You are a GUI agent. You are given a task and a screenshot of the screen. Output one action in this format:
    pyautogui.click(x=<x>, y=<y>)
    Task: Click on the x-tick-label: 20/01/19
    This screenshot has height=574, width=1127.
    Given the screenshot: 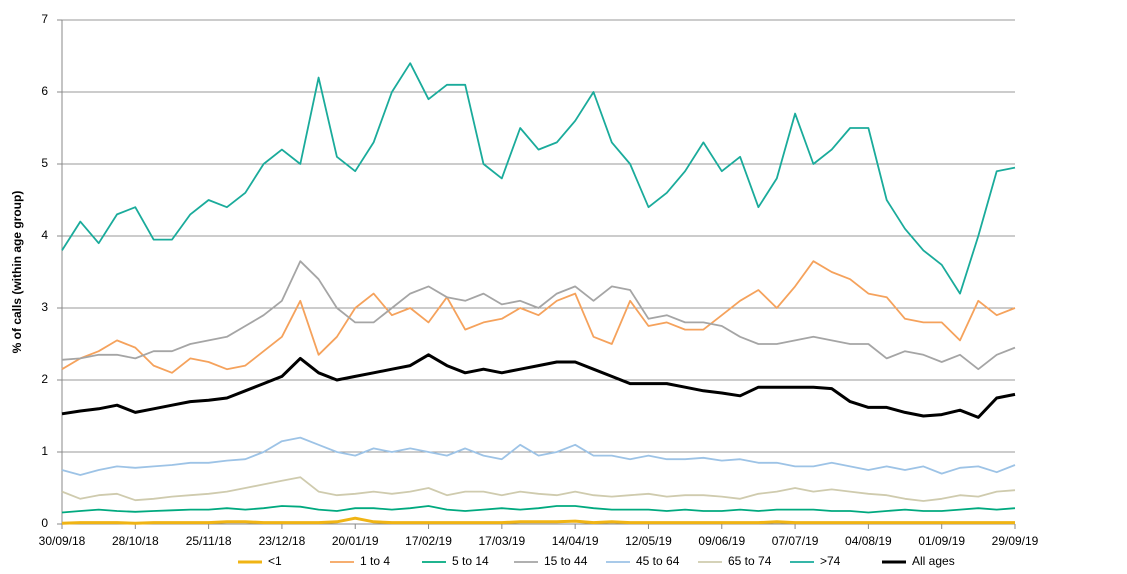 What is the action you would take?
    pyautogui.click(x=355, y=541)
    